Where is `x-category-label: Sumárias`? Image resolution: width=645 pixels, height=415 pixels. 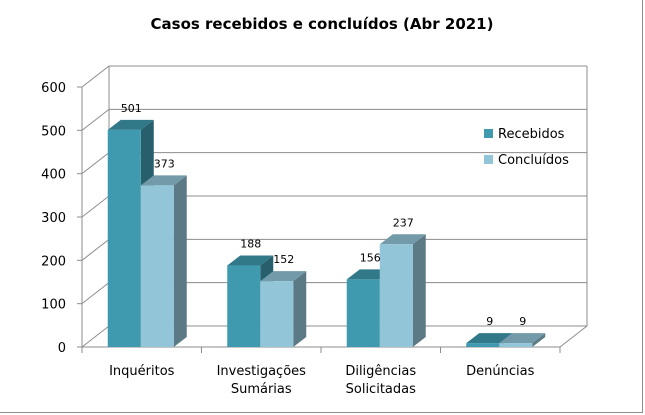
x-category-label: Sumárias is located at coordinates (261, 389).